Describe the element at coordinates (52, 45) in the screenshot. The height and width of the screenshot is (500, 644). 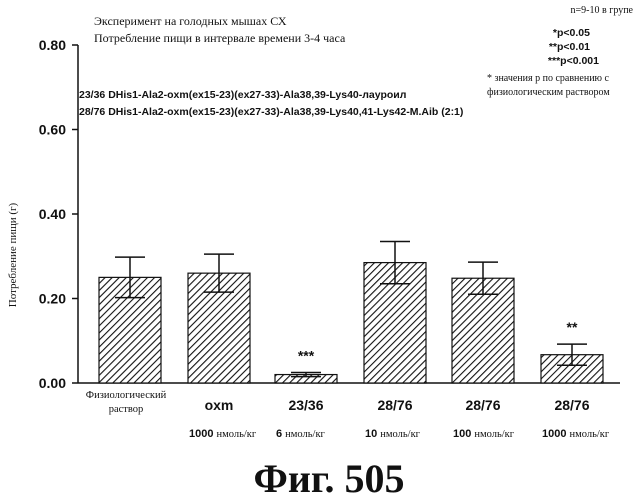
I see `y-tick-label: 0.80` at that location.